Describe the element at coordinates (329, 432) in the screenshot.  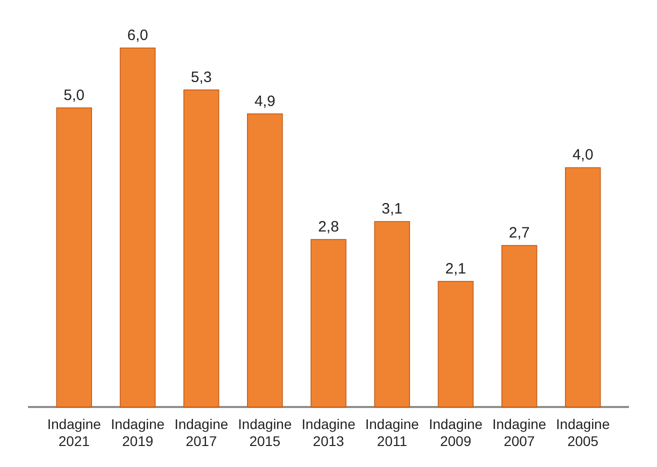
I see `x-tick-label: Indagine 2013` at that location.